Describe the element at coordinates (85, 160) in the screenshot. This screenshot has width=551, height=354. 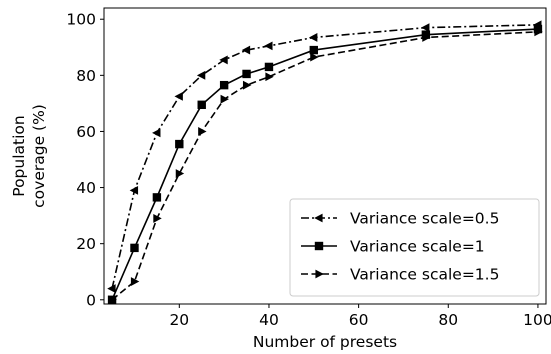
I see `y-axis: 0 20 40 60 80 100` at that location.